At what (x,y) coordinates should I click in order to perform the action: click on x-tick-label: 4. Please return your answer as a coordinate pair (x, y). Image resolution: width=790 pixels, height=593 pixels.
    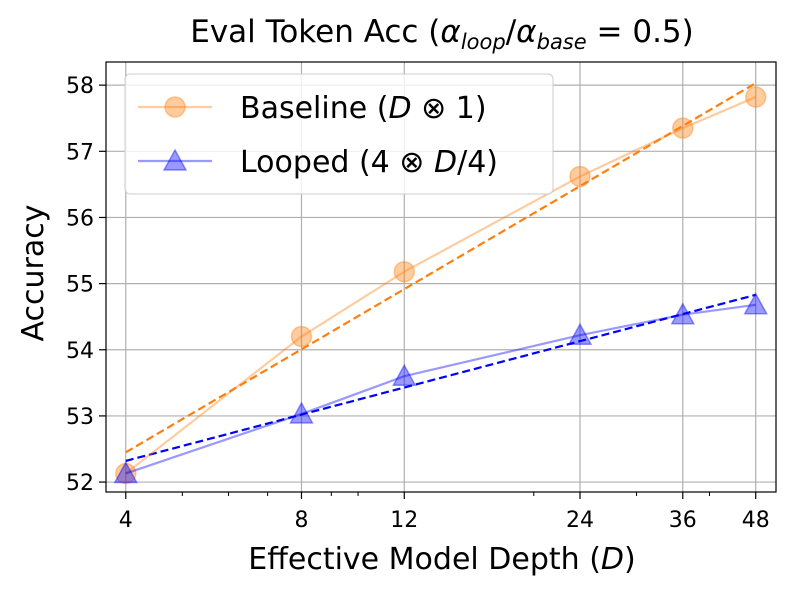
    Looking at the image, I should click on (126, 520).